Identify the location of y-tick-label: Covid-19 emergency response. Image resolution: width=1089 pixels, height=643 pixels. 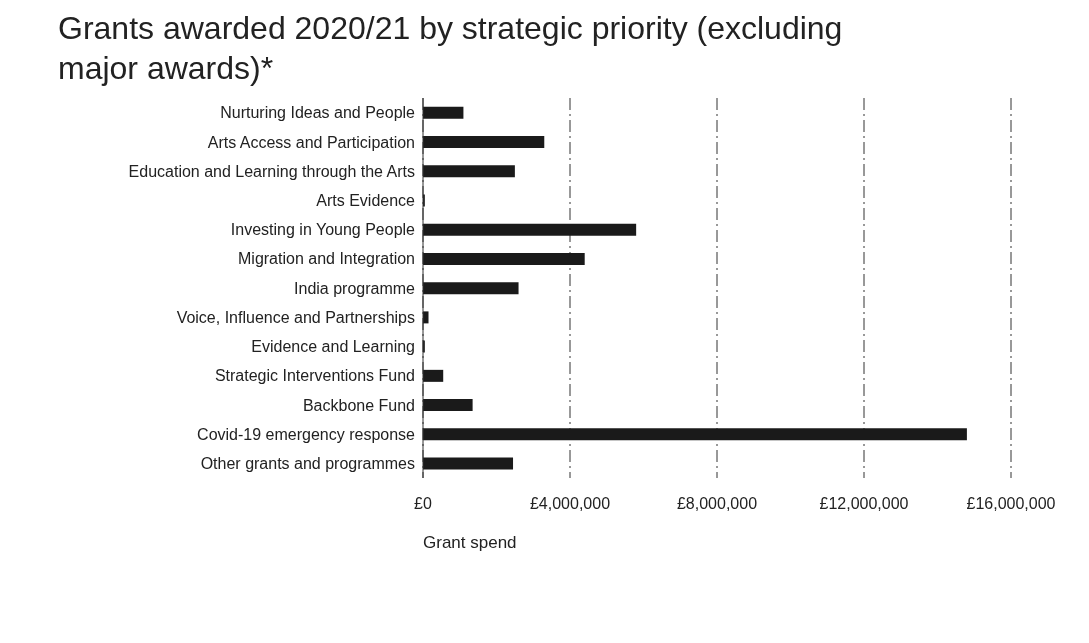
(306, 434).